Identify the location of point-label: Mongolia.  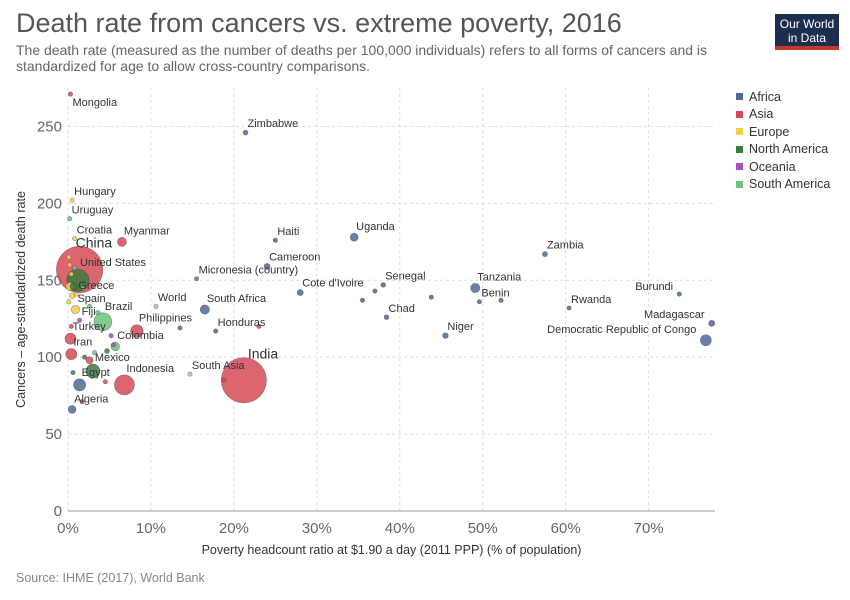
(95, 103).